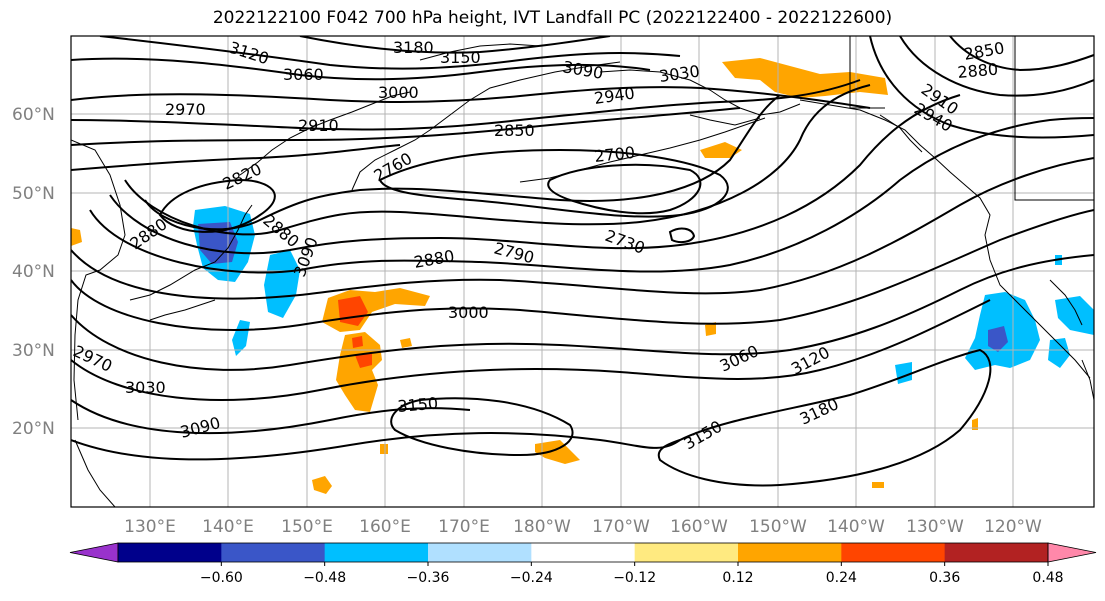 This screenshot has height=601, width=1105. What do you see at coordinates (621, 527) in the screenshot?
I see `lon-tick-label: 170°W` at bounding box center [621, 527].